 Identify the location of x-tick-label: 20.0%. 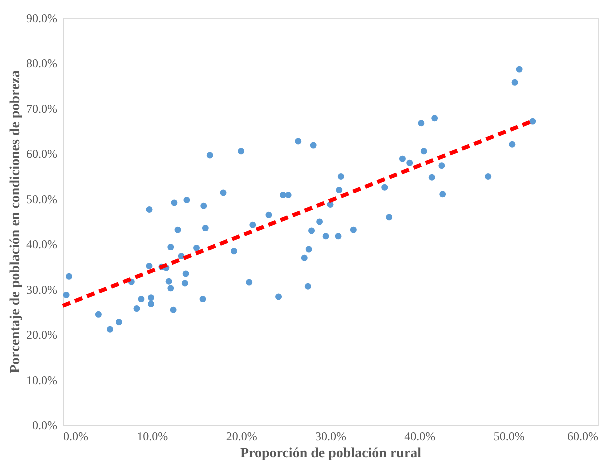
(242, 437).